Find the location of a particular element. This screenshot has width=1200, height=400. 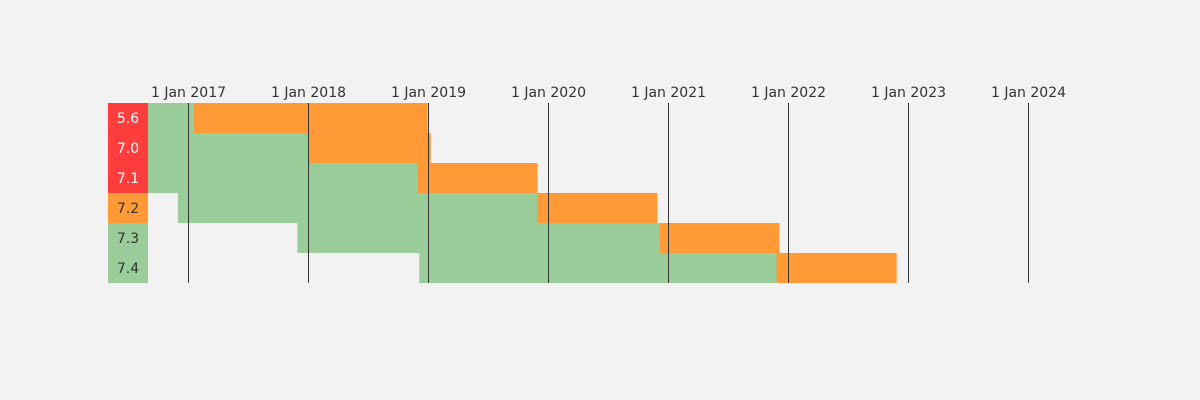

tick-label: 1 Jan 2023 is located at coordinates (908, 93).